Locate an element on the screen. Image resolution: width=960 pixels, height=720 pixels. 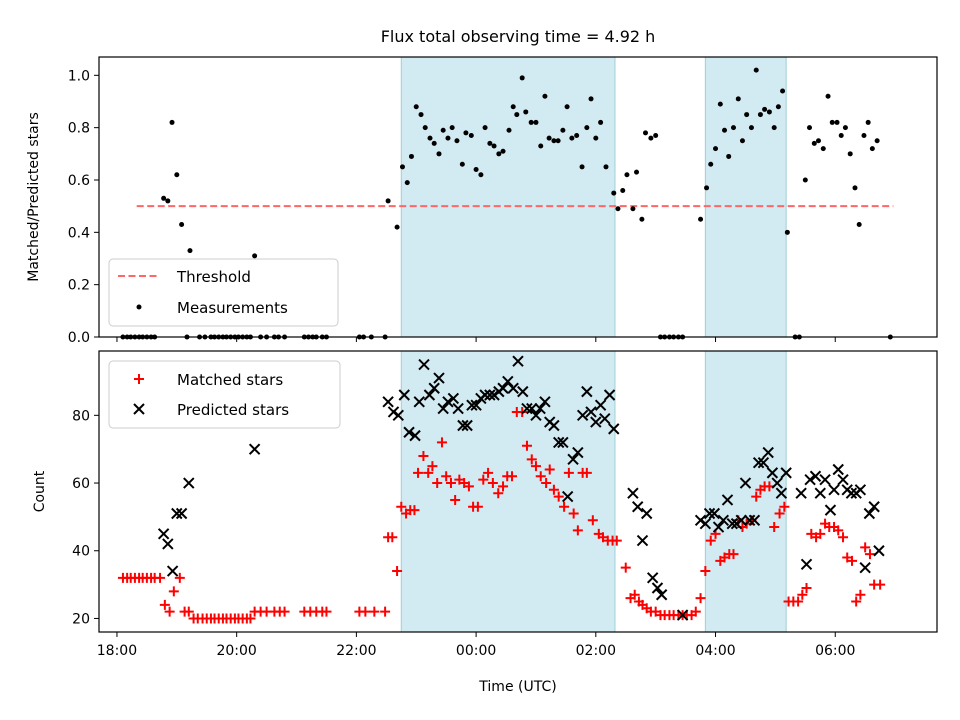
x-tick-label: 00:00 is located at coordinates (476, 651).